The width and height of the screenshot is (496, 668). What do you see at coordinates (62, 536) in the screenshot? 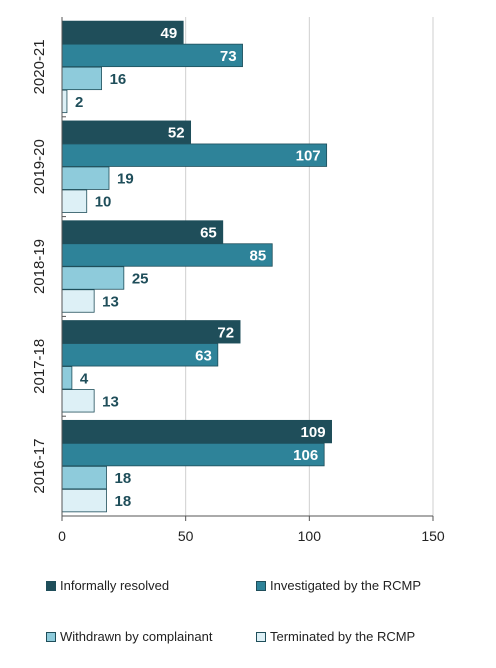
I see `x-tick-label: 0` at bounding box center [62, 536].